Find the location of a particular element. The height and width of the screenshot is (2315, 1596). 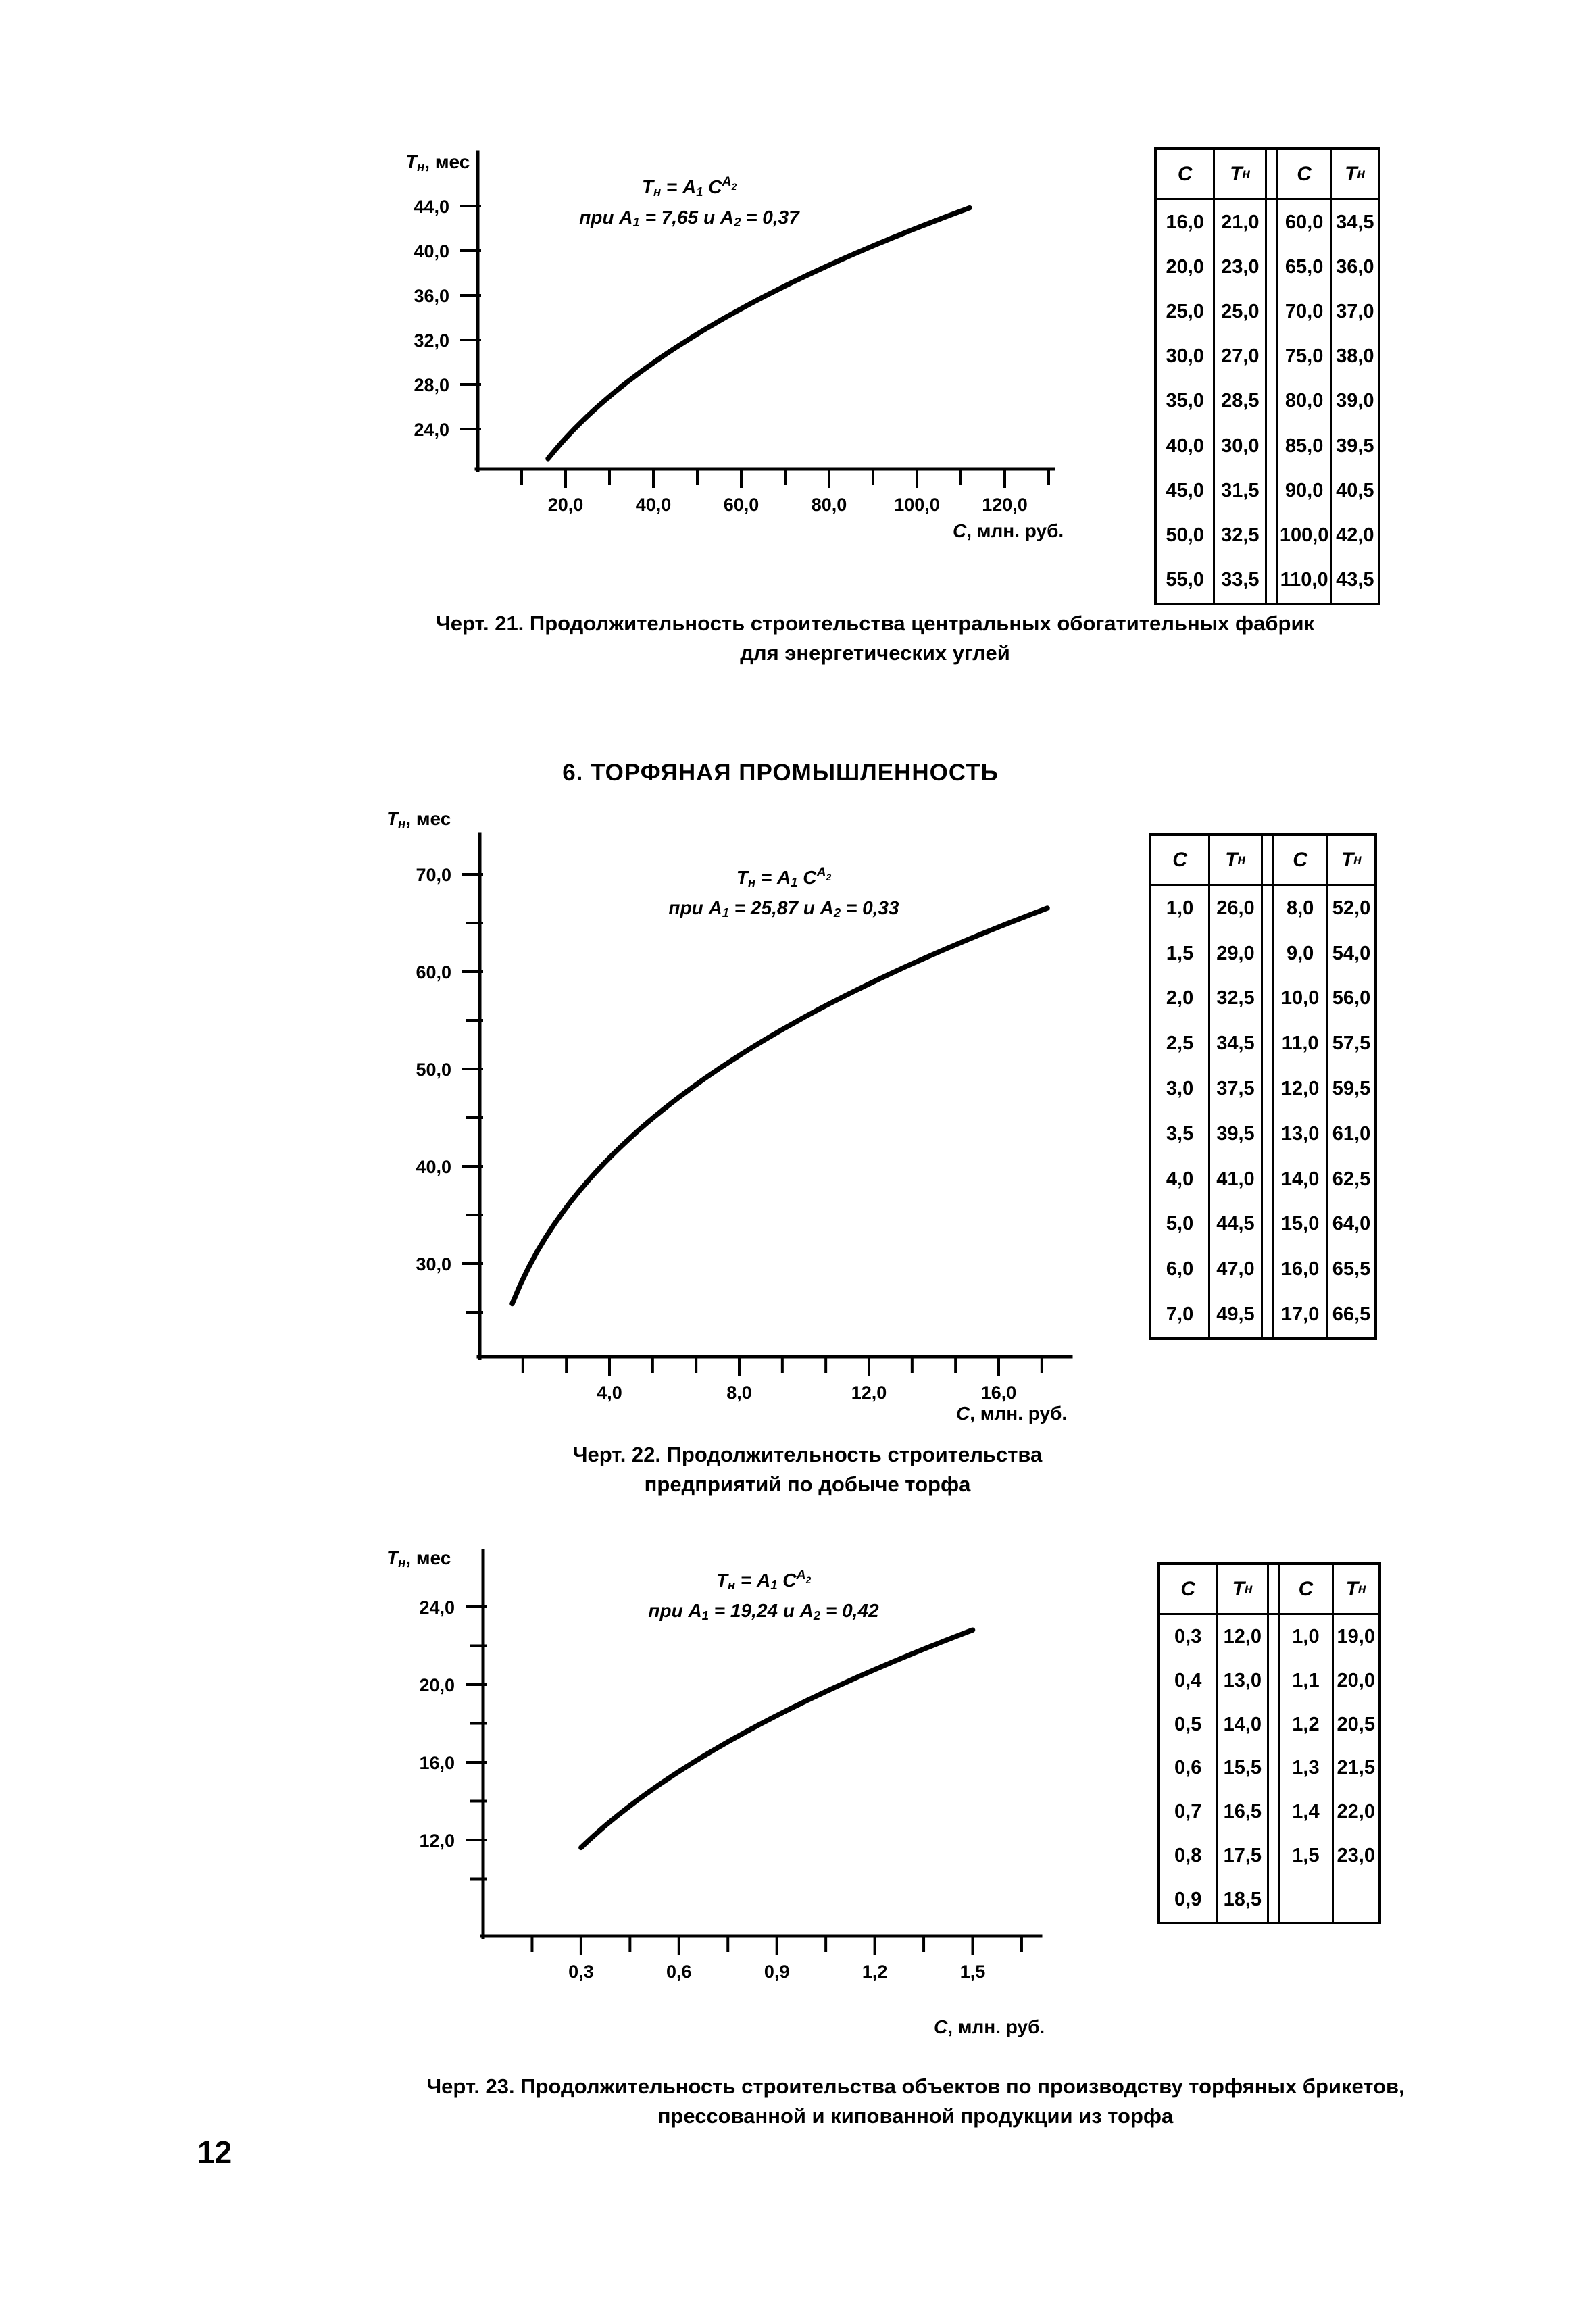

y-tick-label: 24,0 is located at coordinates (437, 1607).